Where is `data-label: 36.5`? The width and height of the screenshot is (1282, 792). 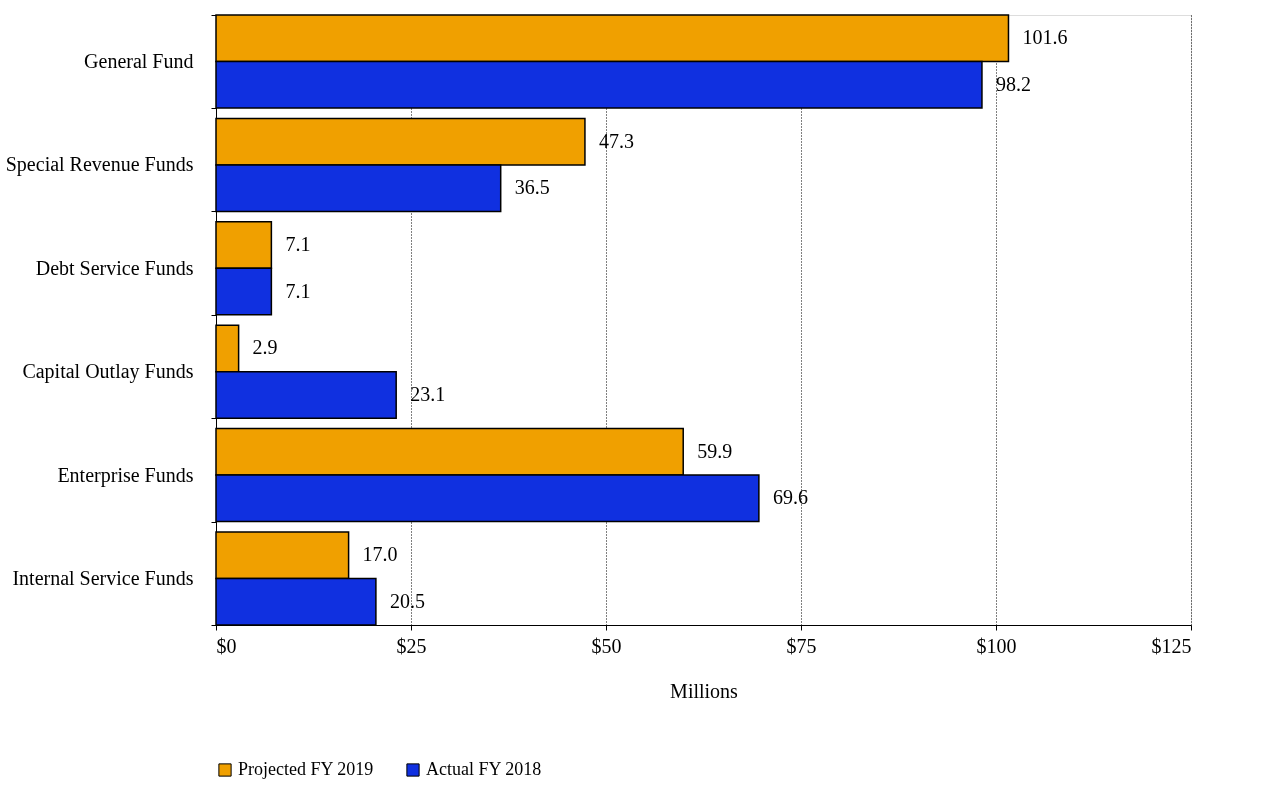 data-label: 36.5 is located at coordinates (532, 187).